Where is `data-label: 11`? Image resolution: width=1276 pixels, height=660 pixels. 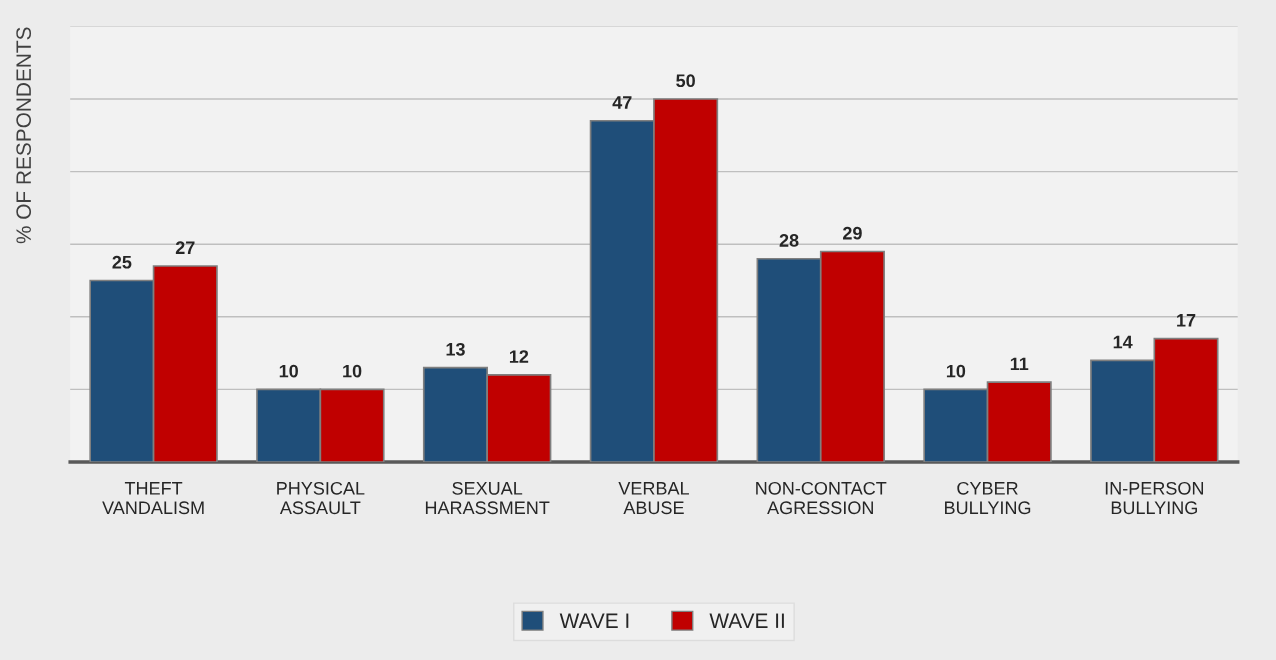 data-label: 11 is located at coordinates (1019, 364).